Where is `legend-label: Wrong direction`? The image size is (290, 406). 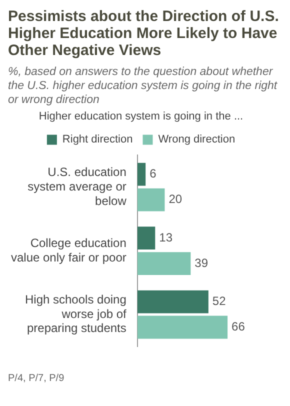
legend-label: Wrong direction is located at coordinates (197, 140).